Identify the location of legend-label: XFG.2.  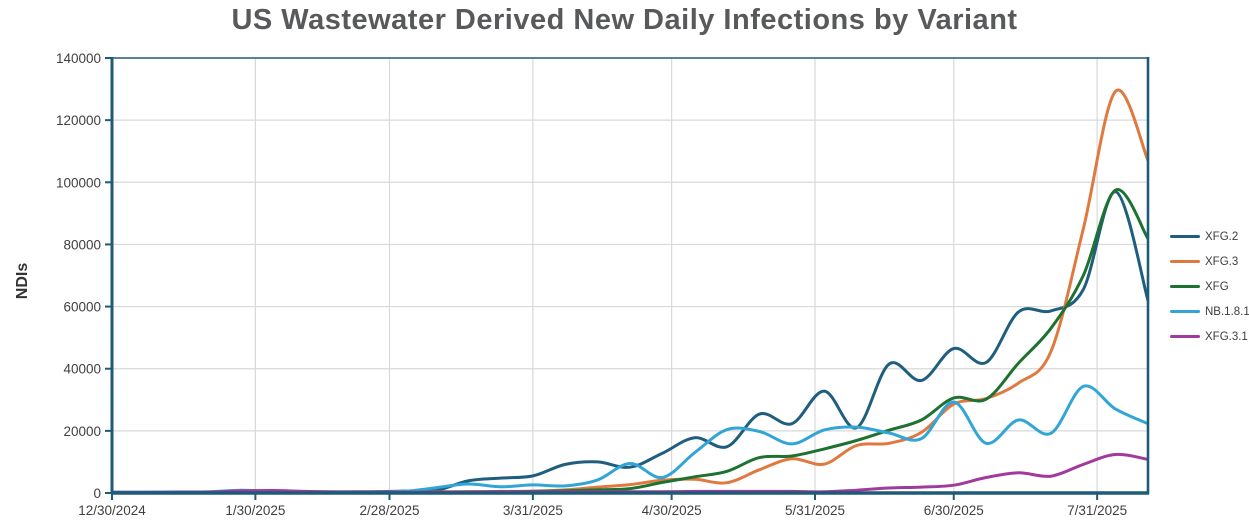
(1222, 236).